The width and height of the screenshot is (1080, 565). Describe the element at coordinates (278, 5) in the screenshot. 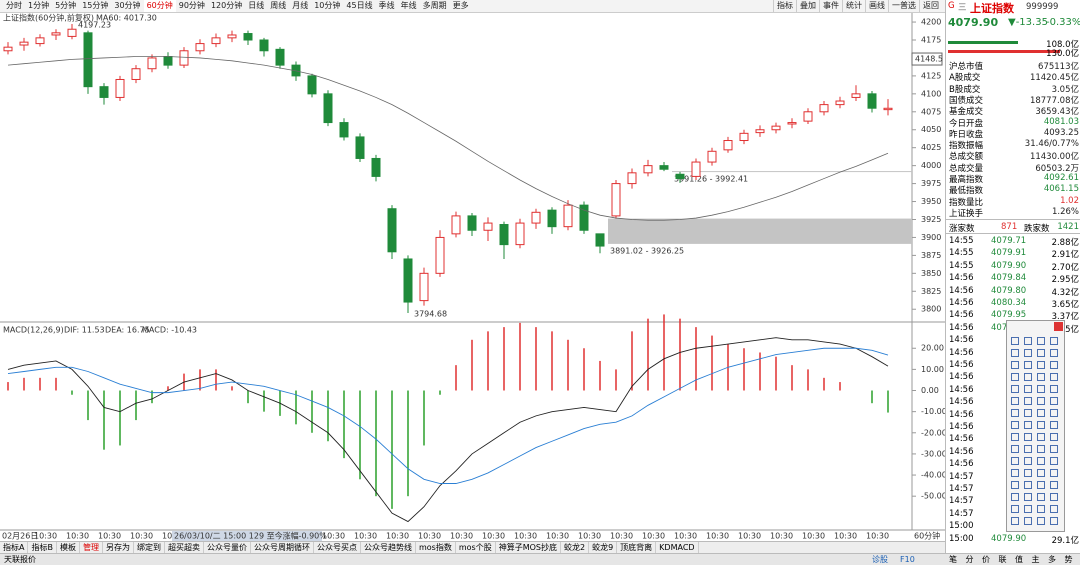

I see `period-button: 周线` at that location.